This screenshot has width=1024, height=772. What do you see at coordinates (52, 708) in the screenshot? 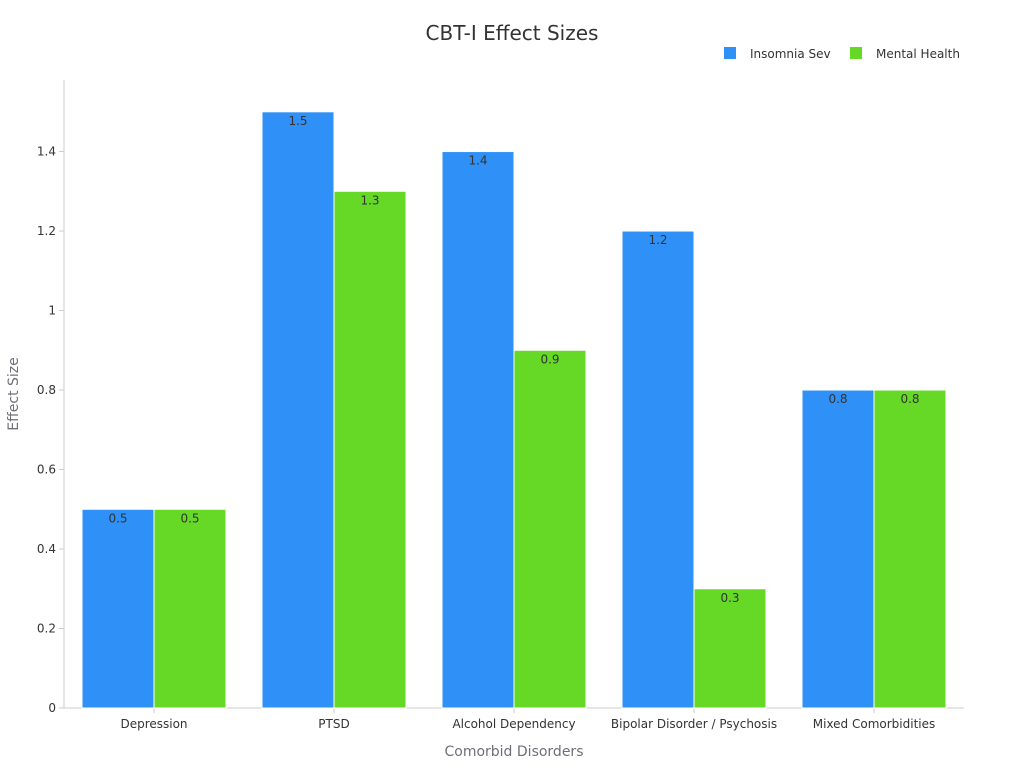
I see `y-tick-label: 0` at bounding box center [52, 708].